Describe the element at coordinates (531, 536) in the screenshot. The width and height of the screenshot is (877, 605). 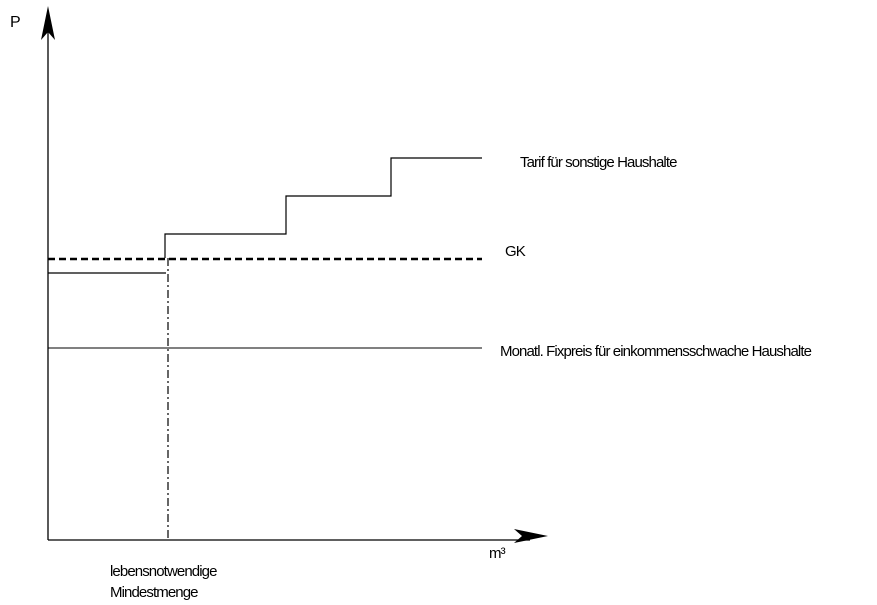
I see `x-axis-arrowhead` at that location.